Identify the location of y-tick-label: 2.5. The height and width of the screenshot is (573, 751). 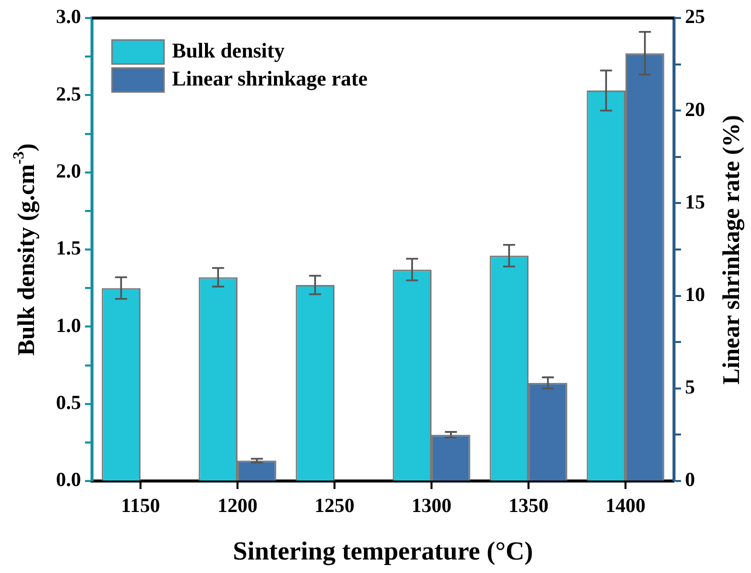
(68, 94).